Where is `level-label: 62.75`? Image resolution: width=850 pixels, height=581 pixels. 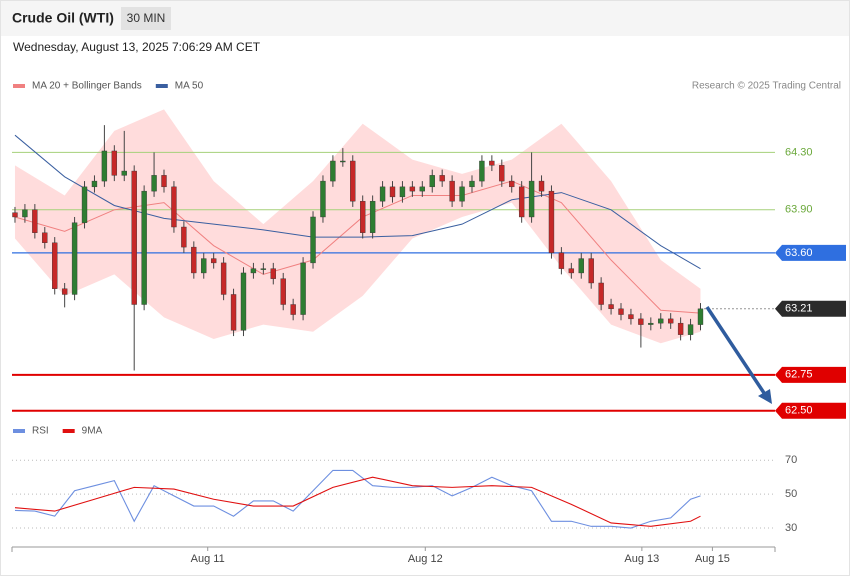
level-label: 62.75 is located at coordinates (799, 375).